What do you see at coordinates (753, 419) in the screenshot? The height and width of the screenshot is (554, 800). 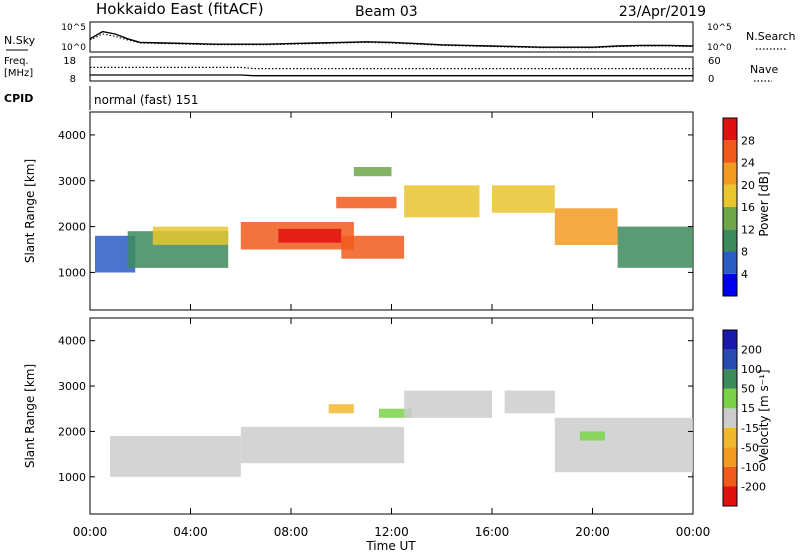 I see `velocity-colorbar-ticks: -200 -100 -50 -15 15 50 100 200` at bounding box center [753, 419].